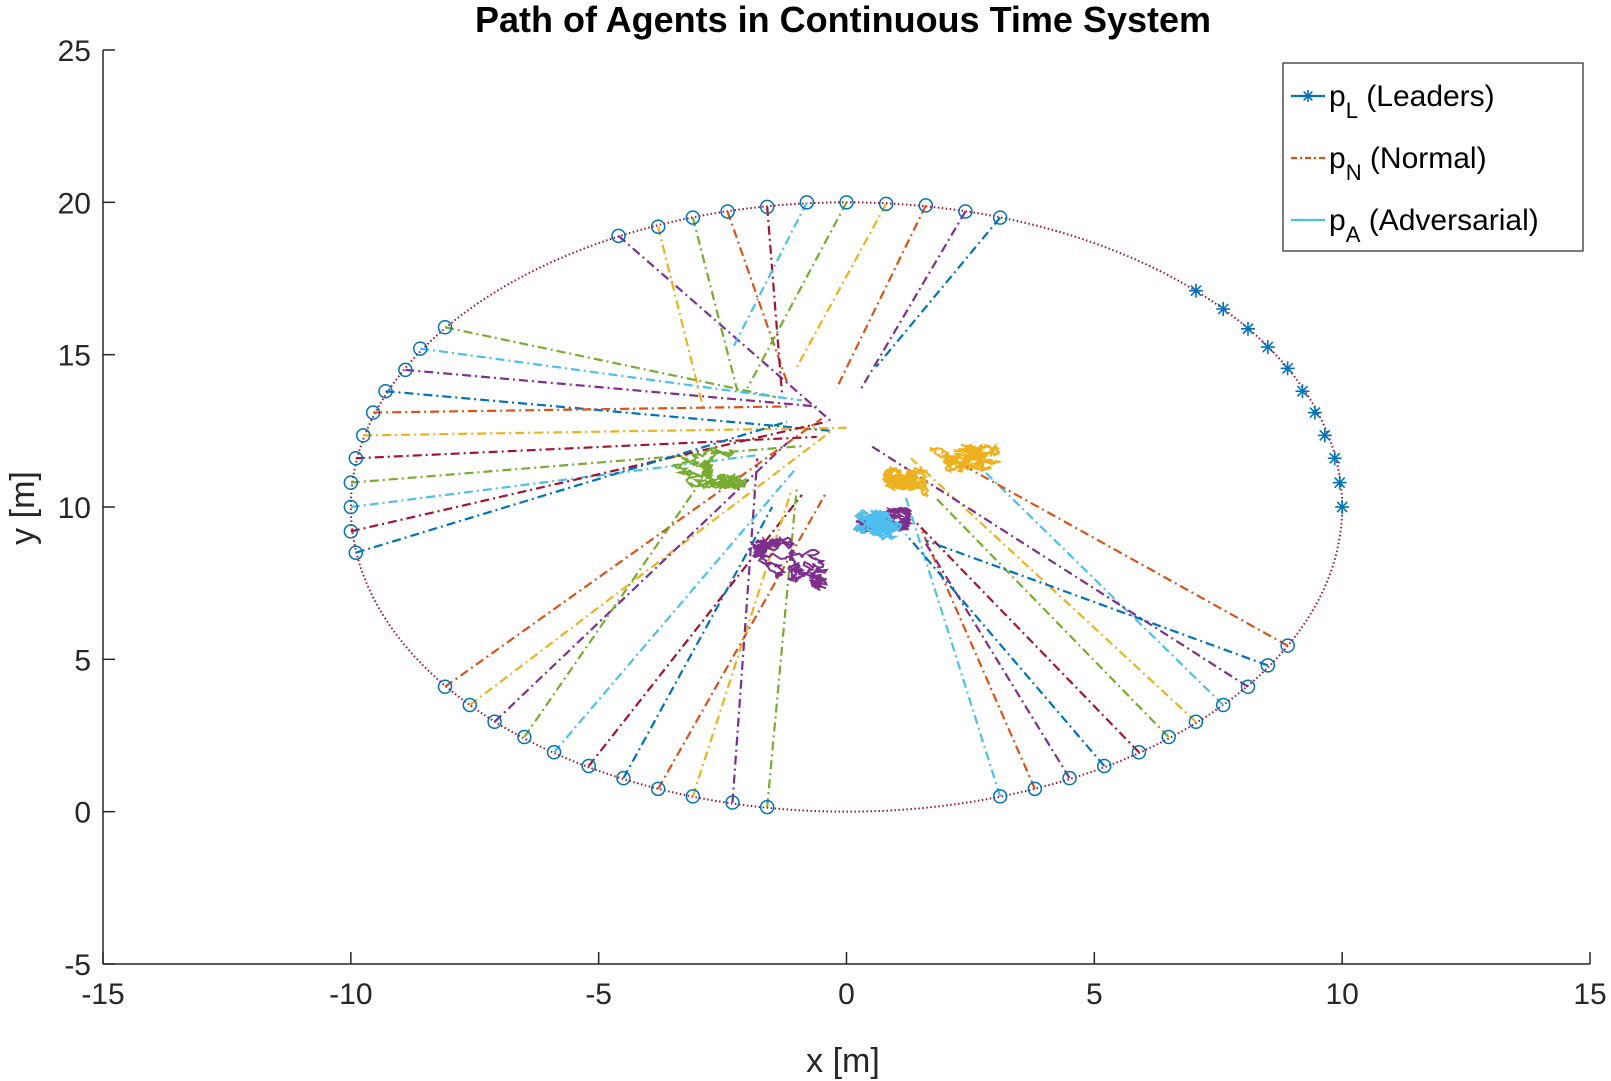 This screenshot has height=1081, width=1611. Describe the element at coordinates (74, 51) in the screenshot. I see `y-tick-label: 25` at that location.